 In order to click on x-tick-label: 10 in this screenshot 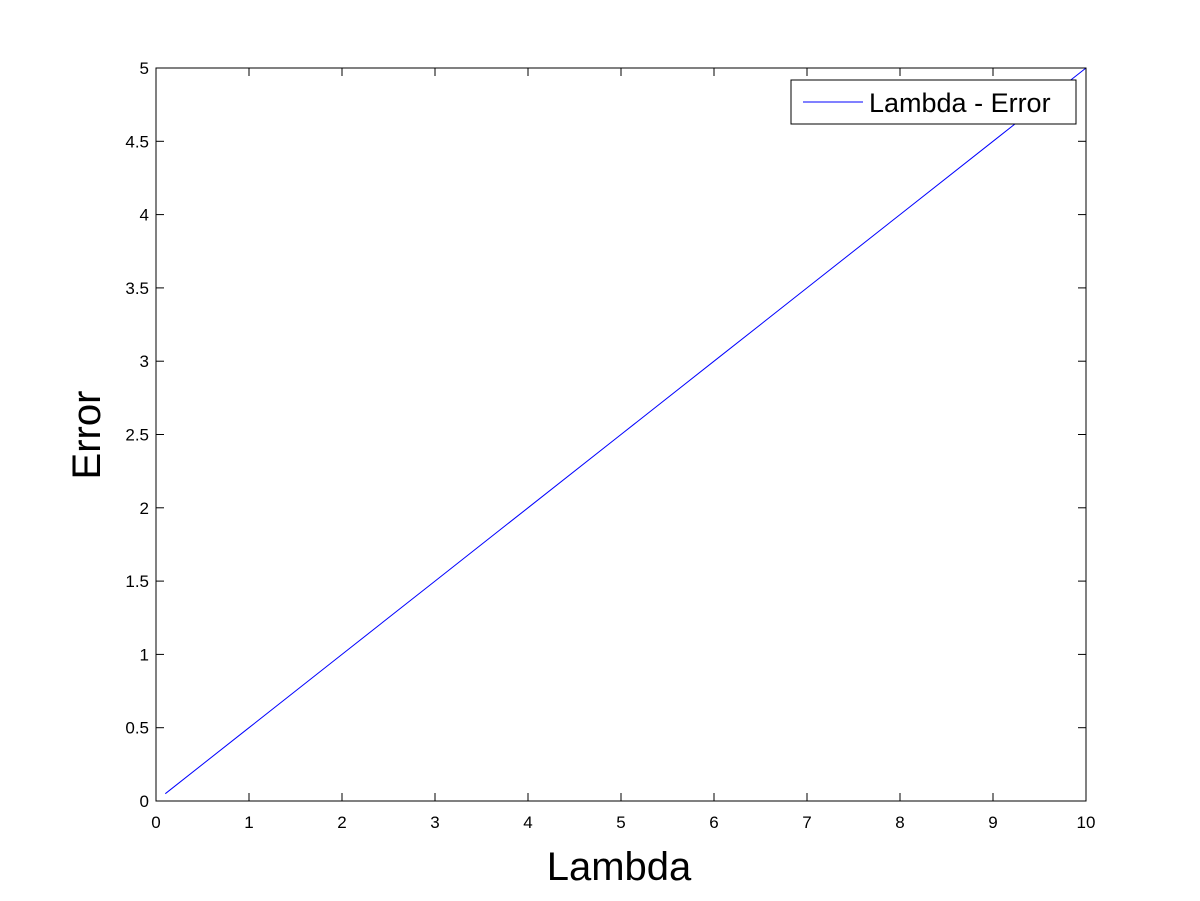, I will do `click(1086, 822)`.